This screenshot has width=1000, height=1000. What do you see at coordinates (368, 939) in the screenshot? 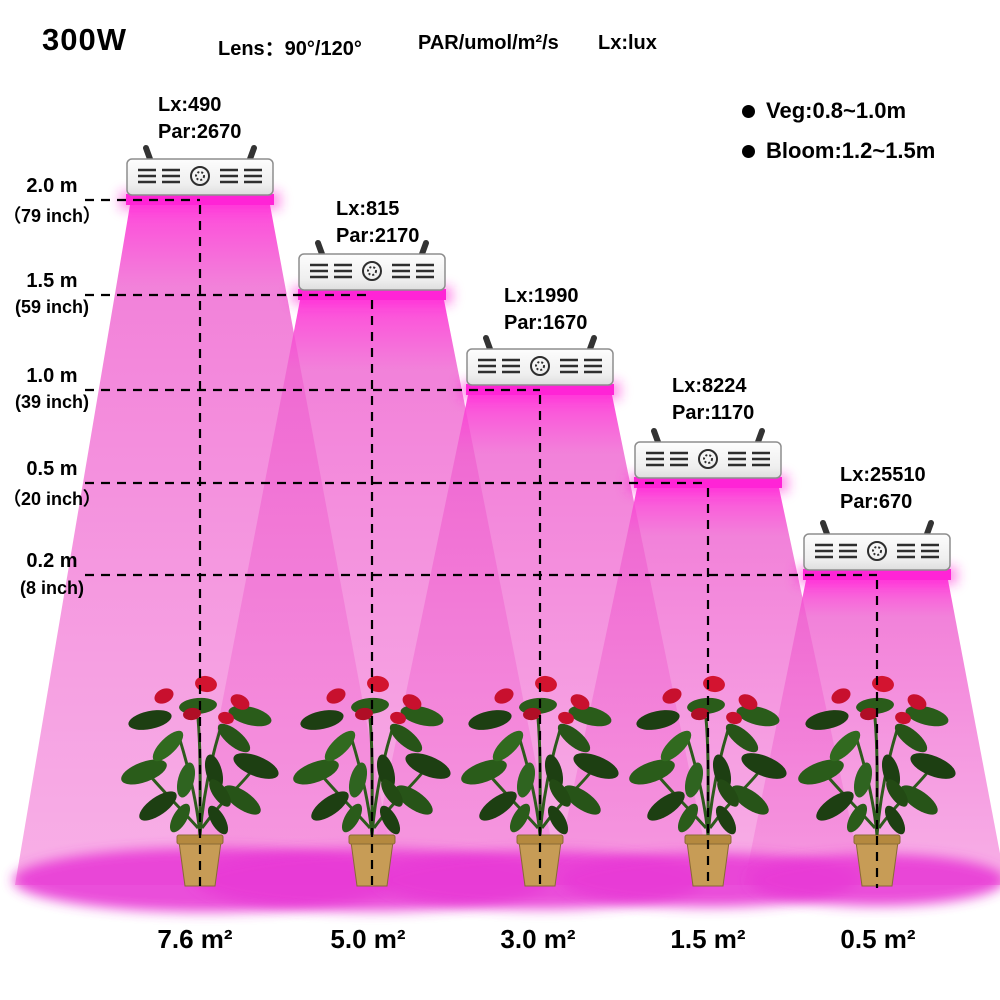
I see `area-label-2: 5.0 m²` at bounding box center [368, 939].